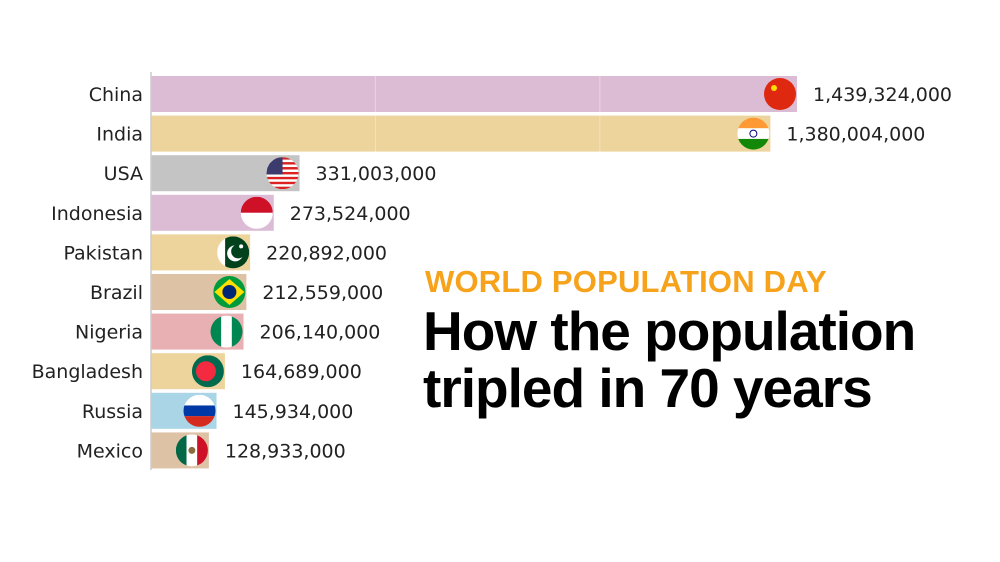  I want to click on headline: How the population tripled in 70 years, so click(669, 359).